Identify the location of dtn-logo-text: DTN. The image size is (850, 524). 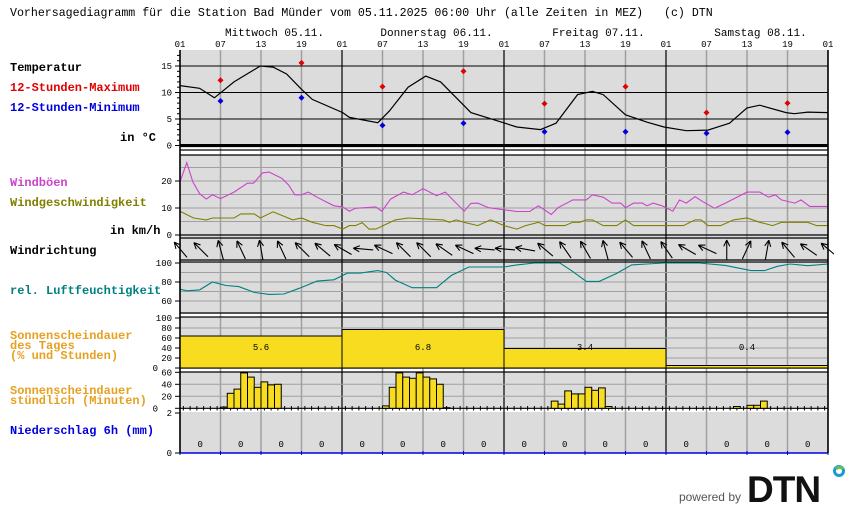
(783, 489).